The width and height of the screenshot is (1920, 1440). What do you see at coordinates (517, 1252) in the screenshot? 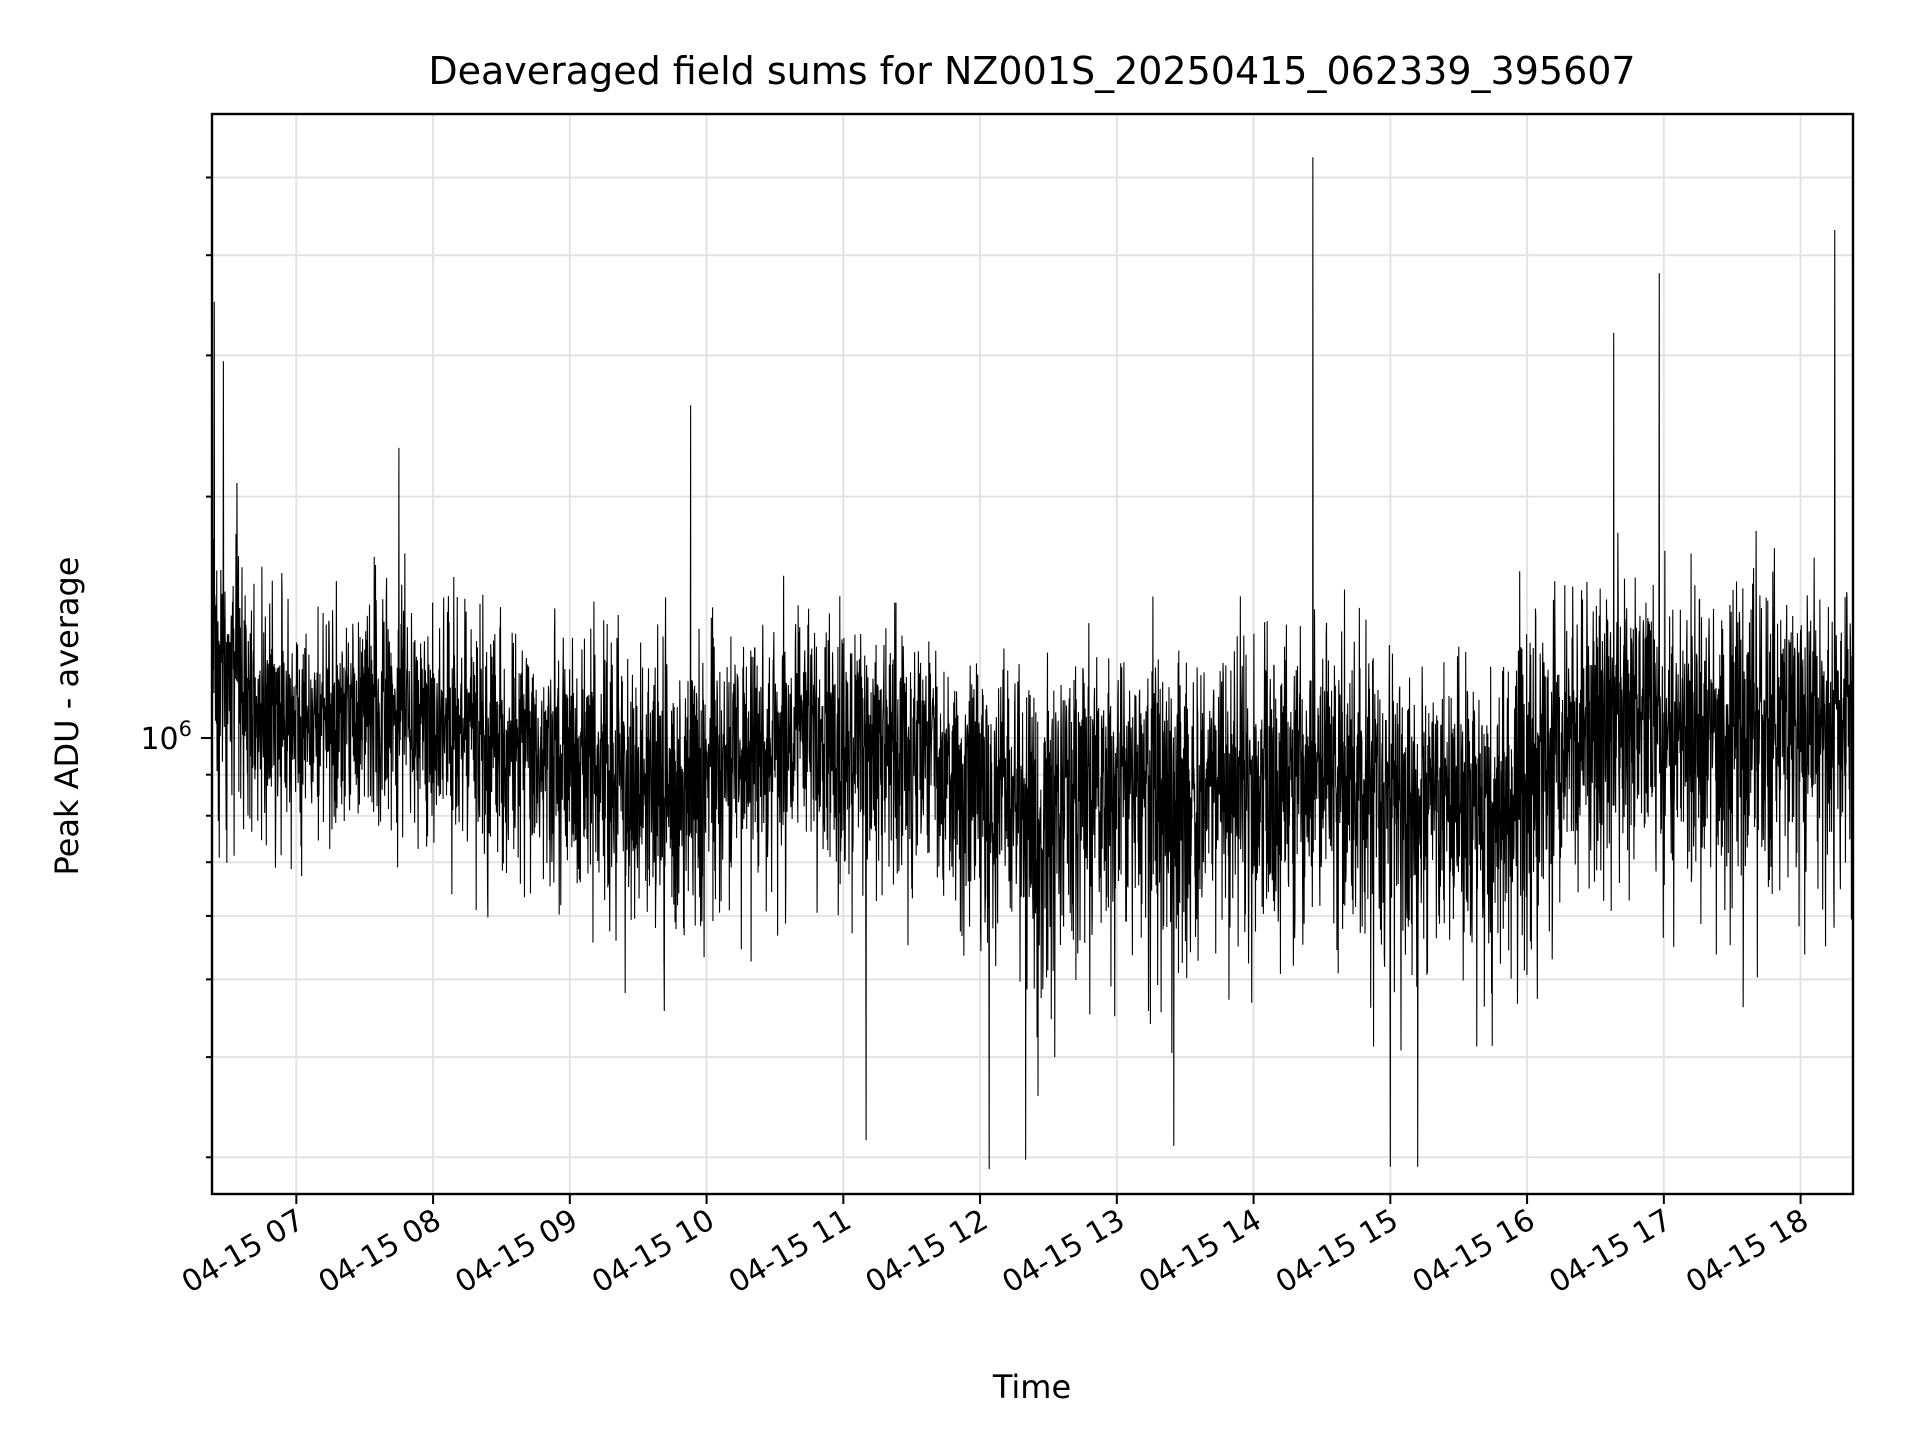
I see `x-tick-label: 04-15 09` at bounding box center [517, 1252].